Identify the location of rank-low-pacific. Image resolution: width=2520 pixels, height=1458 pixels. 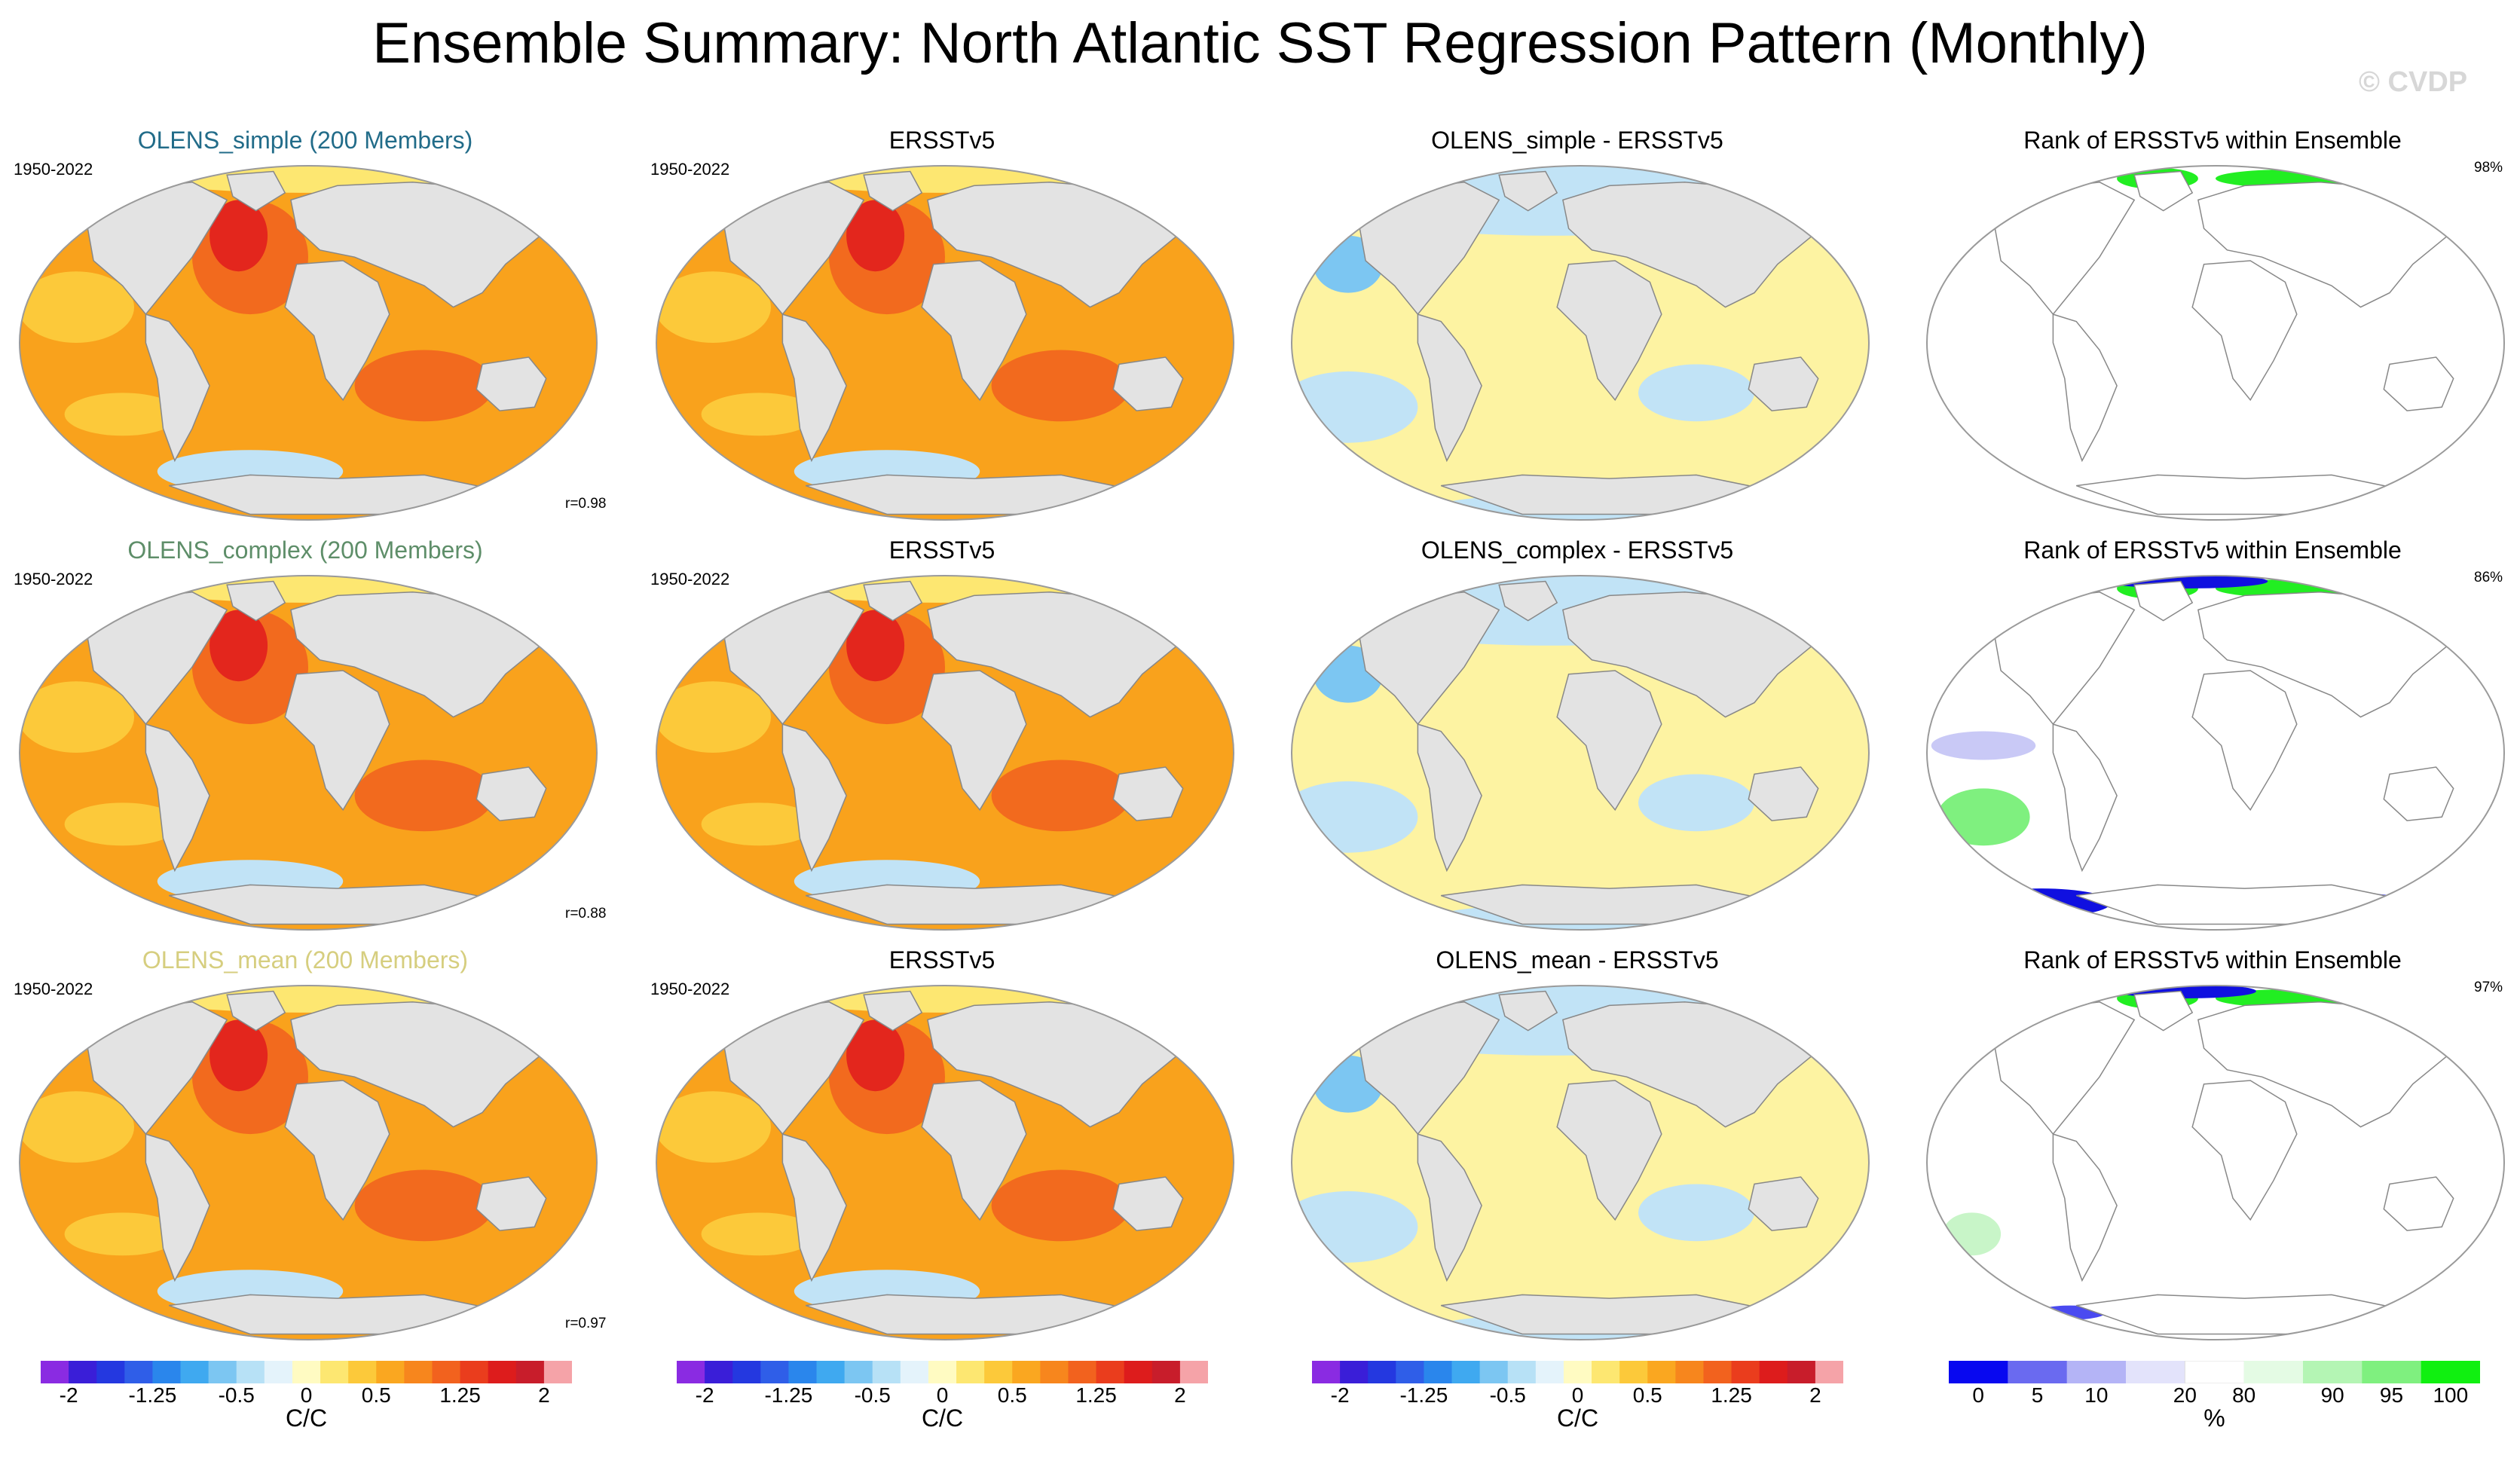
(1983, 745).